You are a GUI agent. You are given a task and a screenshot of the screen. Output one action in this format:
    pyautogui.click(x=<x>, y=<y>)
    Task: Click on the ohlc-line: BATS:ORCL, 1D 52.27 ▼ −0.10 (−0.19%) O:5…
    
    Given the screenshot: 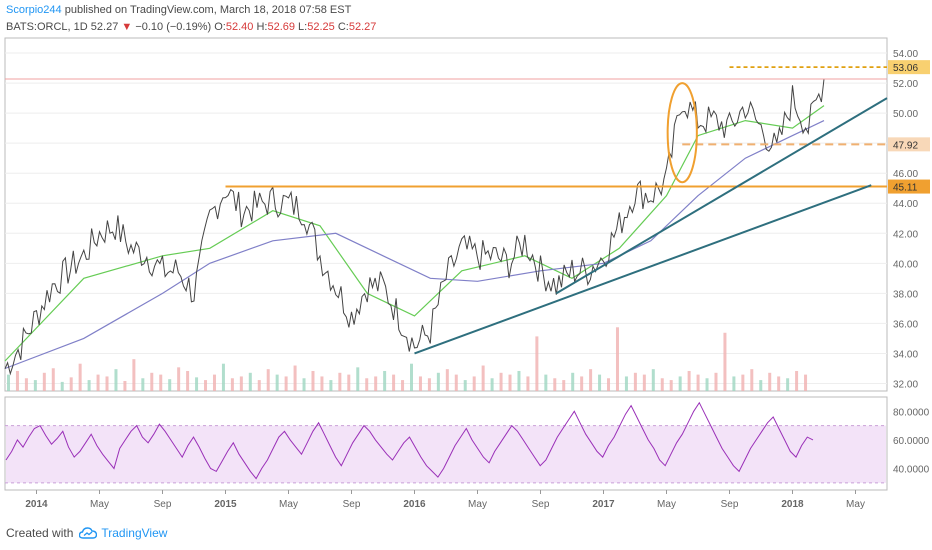 What is the action you would take?
    pyautogui.click(x=191, y=27)
    